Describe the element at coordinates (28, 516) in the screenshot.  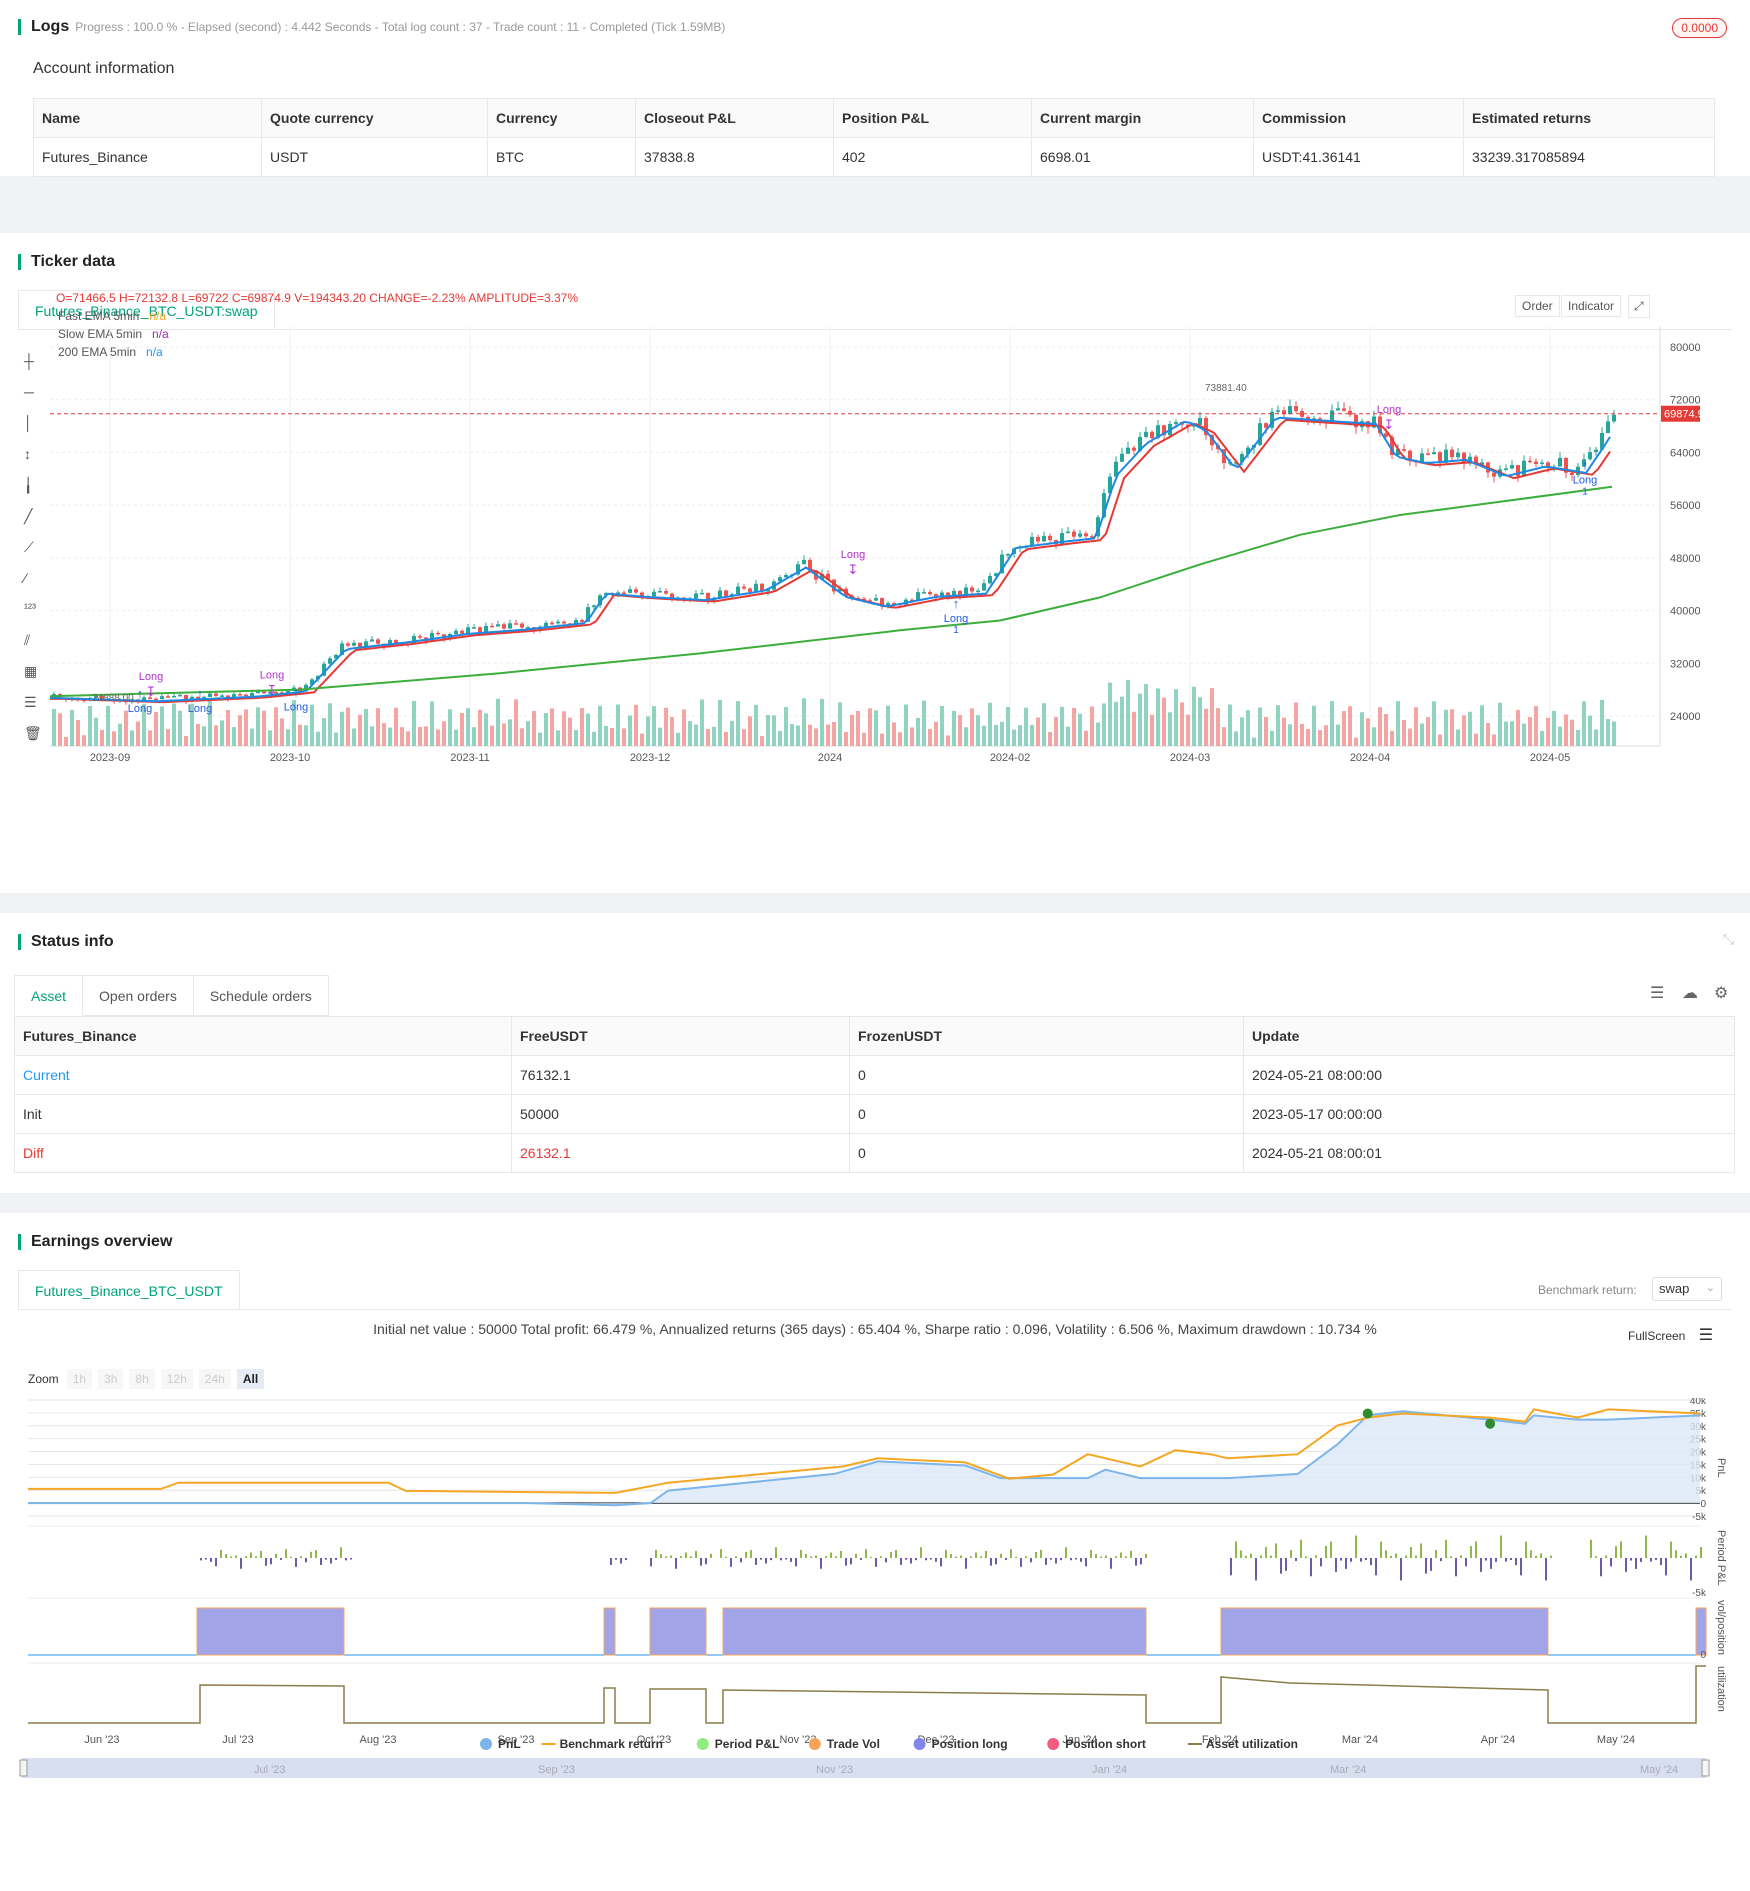
I see `trend-line-tool-icon: ╱` at that location.